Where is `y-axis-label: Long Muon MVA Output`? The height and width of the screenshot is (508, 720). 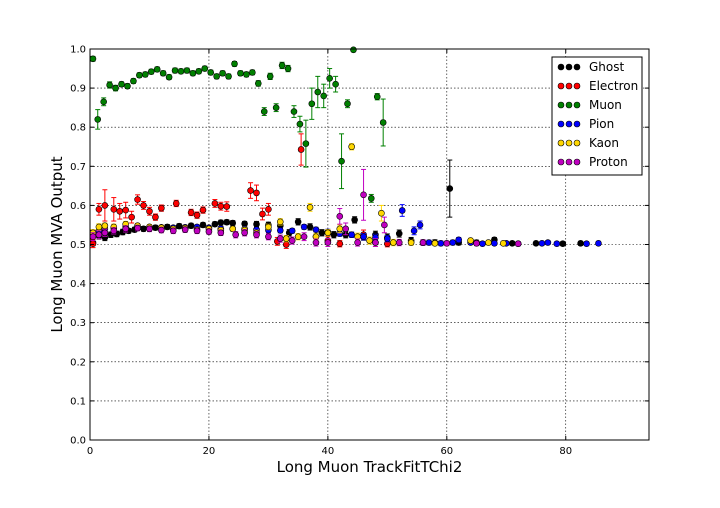
y-axis-label: Long Muon MVA Output is located at coordinates (57, 244).